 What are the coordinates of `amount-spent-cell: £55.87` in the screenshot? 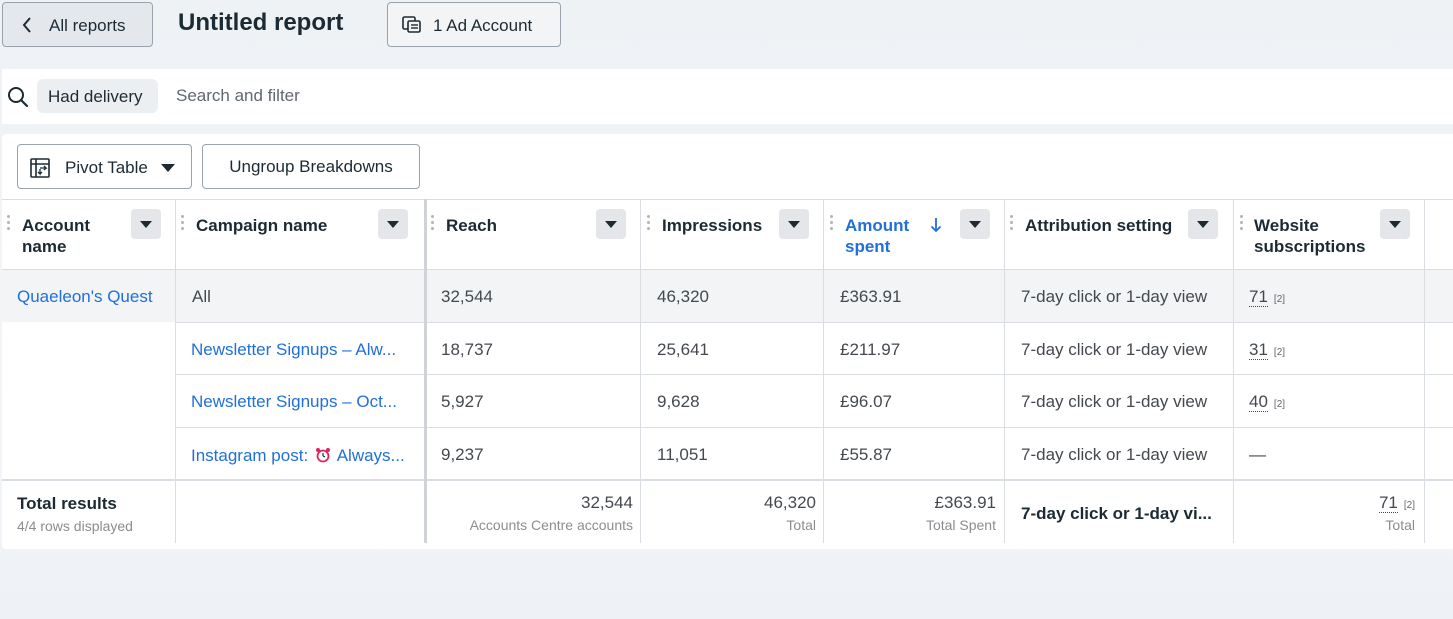 It's located at (866, 454).